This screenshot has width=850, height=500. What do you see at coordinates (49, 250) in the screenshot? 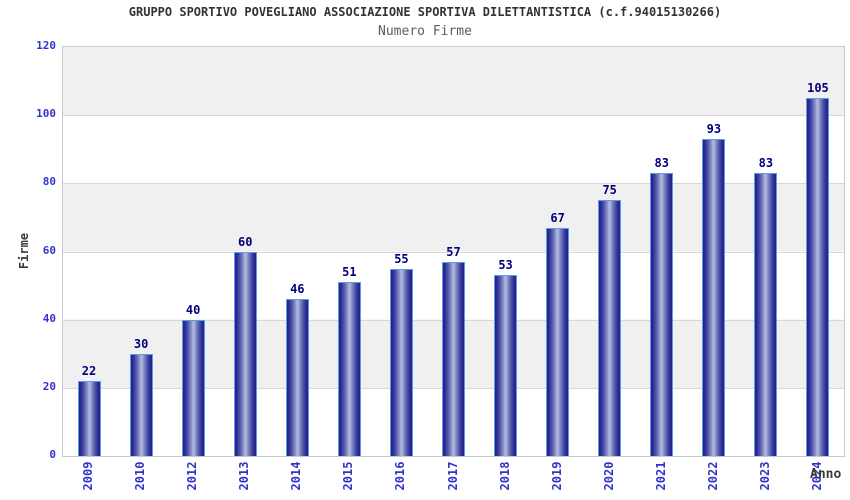
I see `y-tick-label: 60` at bounding box center [49, 250].